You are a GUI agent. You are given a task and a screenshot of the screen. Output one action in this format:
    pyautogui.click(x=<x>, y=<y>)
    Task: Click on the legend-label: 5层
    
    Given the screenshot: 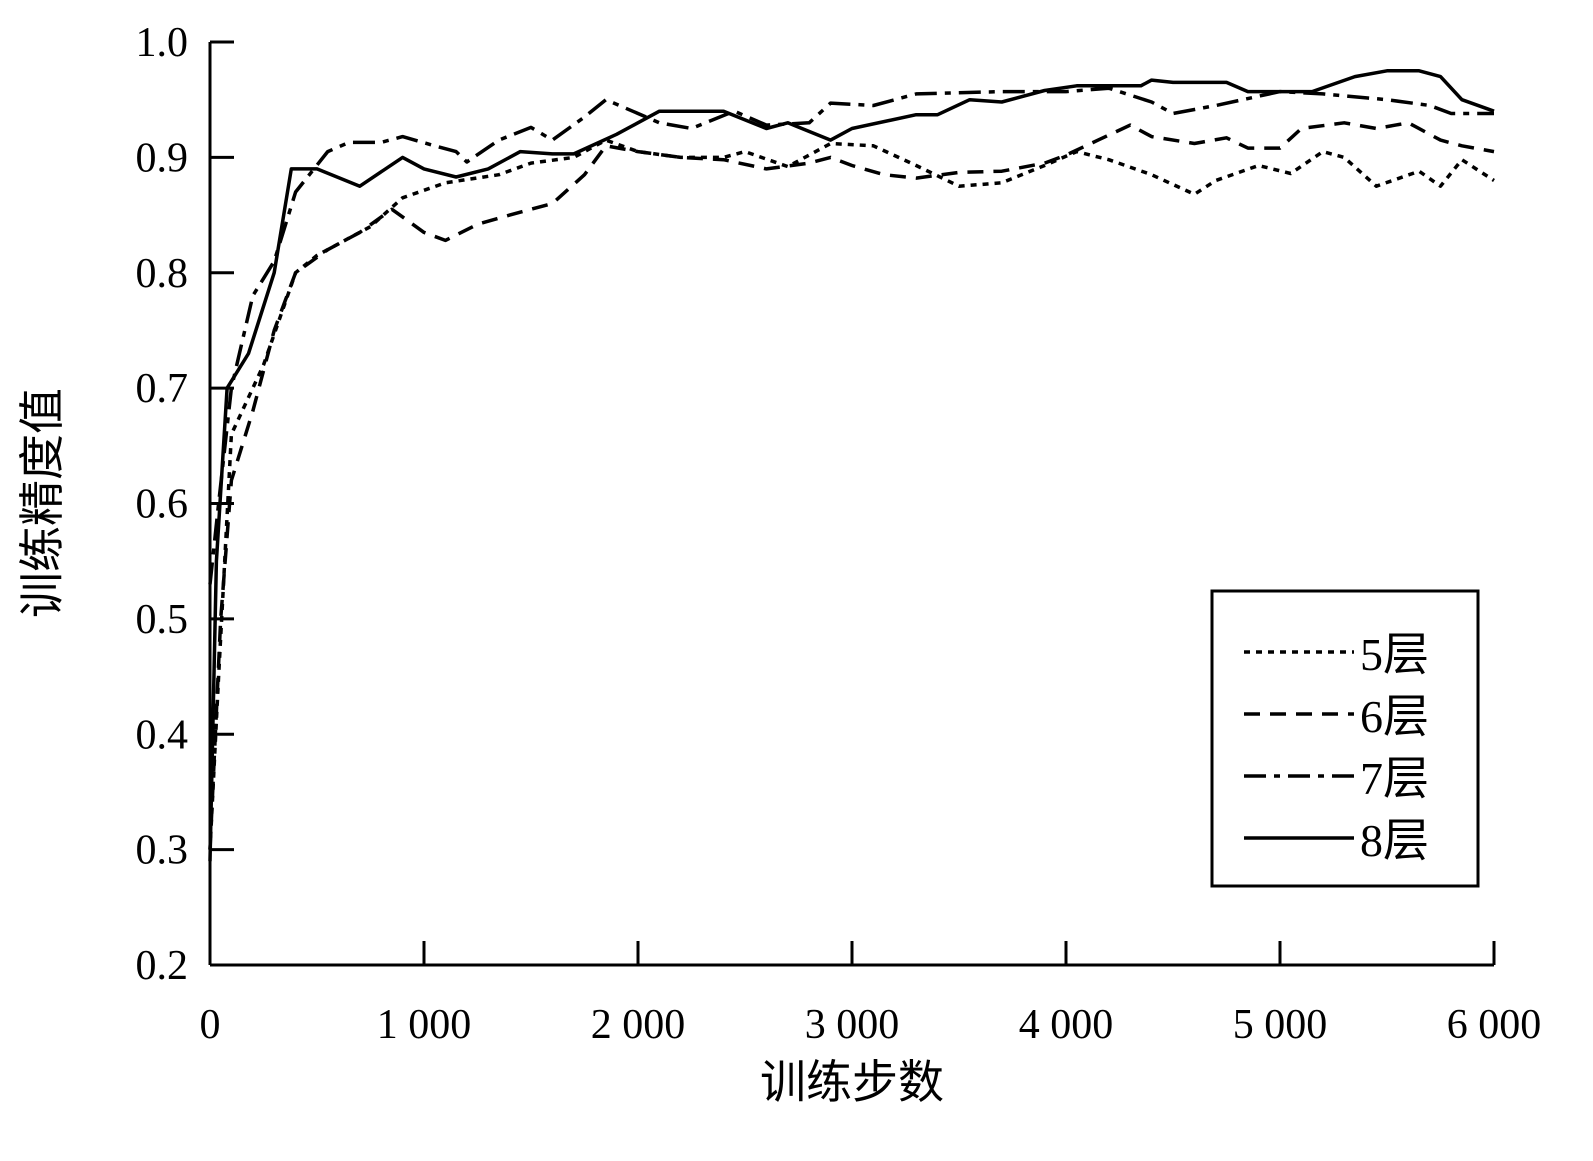 What is the action you would take?
    pyautogui.click(x=1394, y=654)
    